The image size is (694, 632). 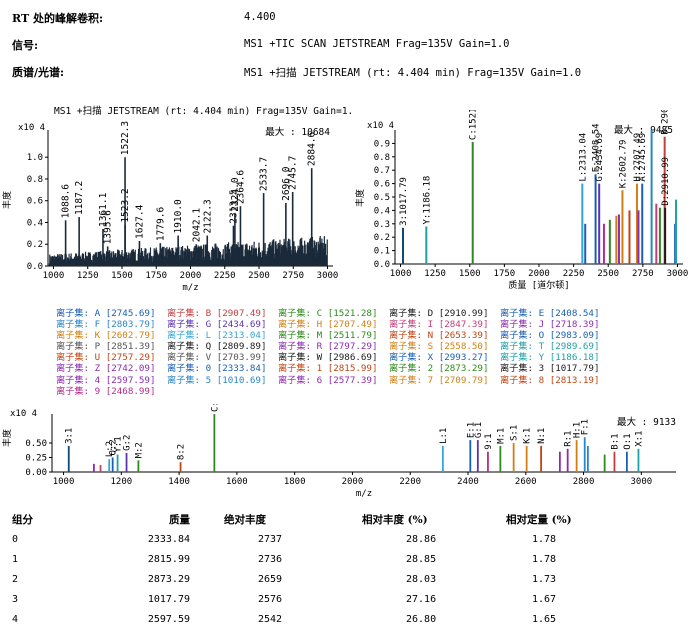 What do you see at coordinates (182, 452) in the screenshot?
I see `peak-label: 8:2` at bounding box center [182, 452].